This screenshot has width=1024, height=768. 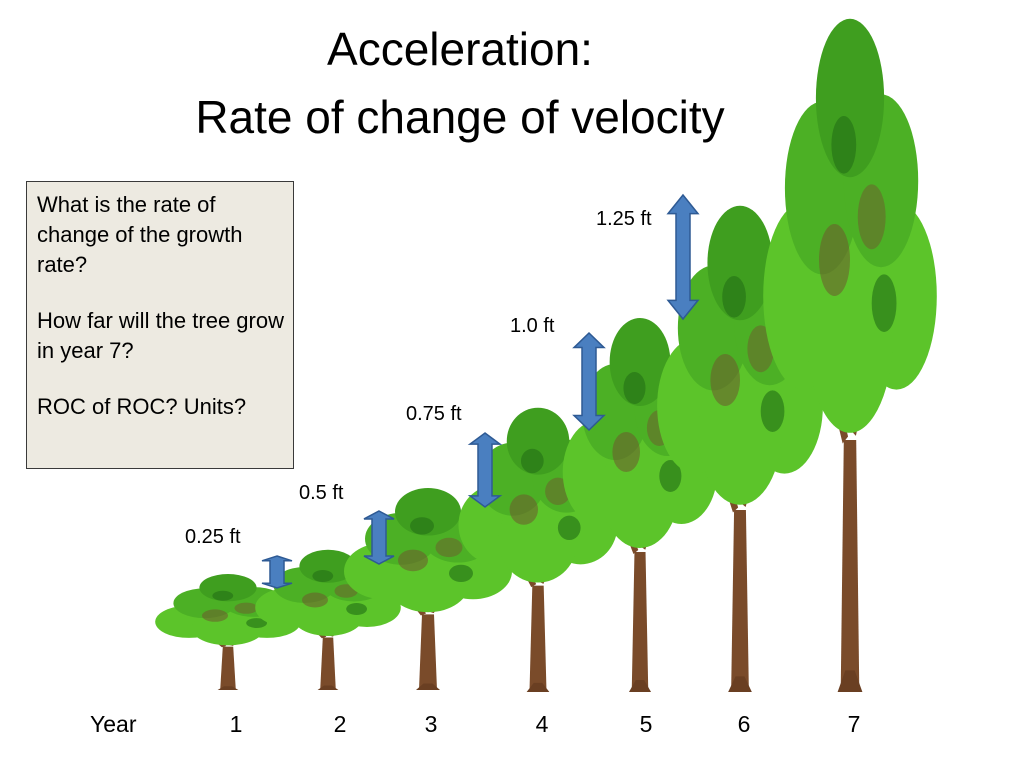 What do you see at coordinates (236, 724) in the screenshot?
I see `year-label-1: 1` at bounding box center [236, 724].